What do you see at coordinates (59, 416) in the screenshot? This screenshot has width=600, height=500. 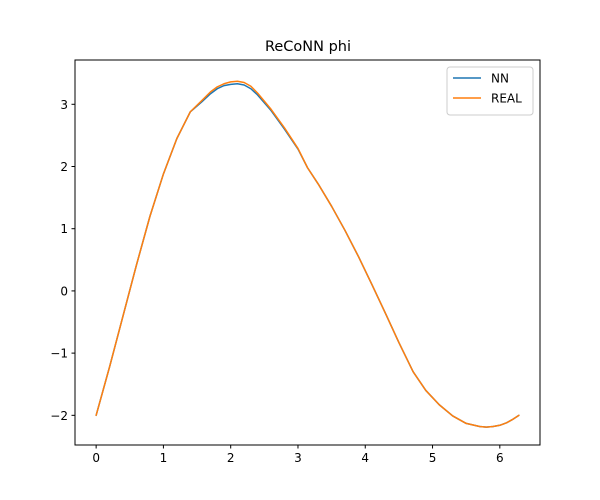 I see `y-tick-label: −2` at bounding box center [59, 416].